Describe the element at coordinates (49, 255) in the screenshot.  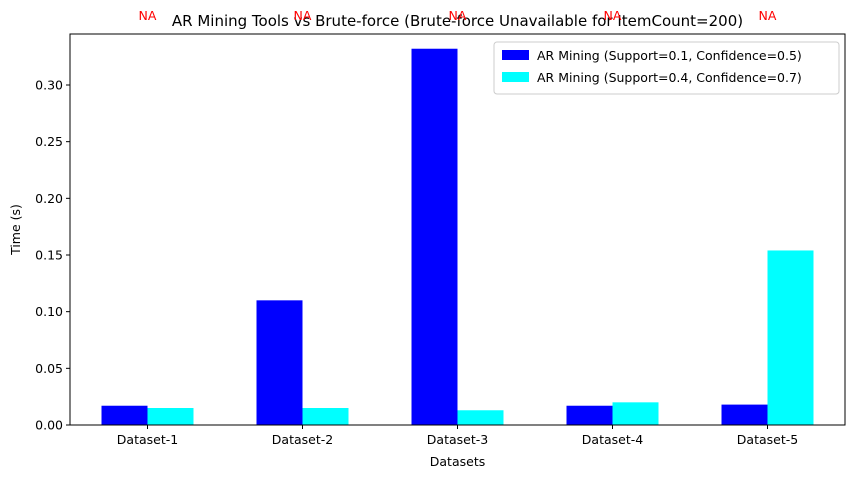
I see `y-tick-label: 0.15` at that location.